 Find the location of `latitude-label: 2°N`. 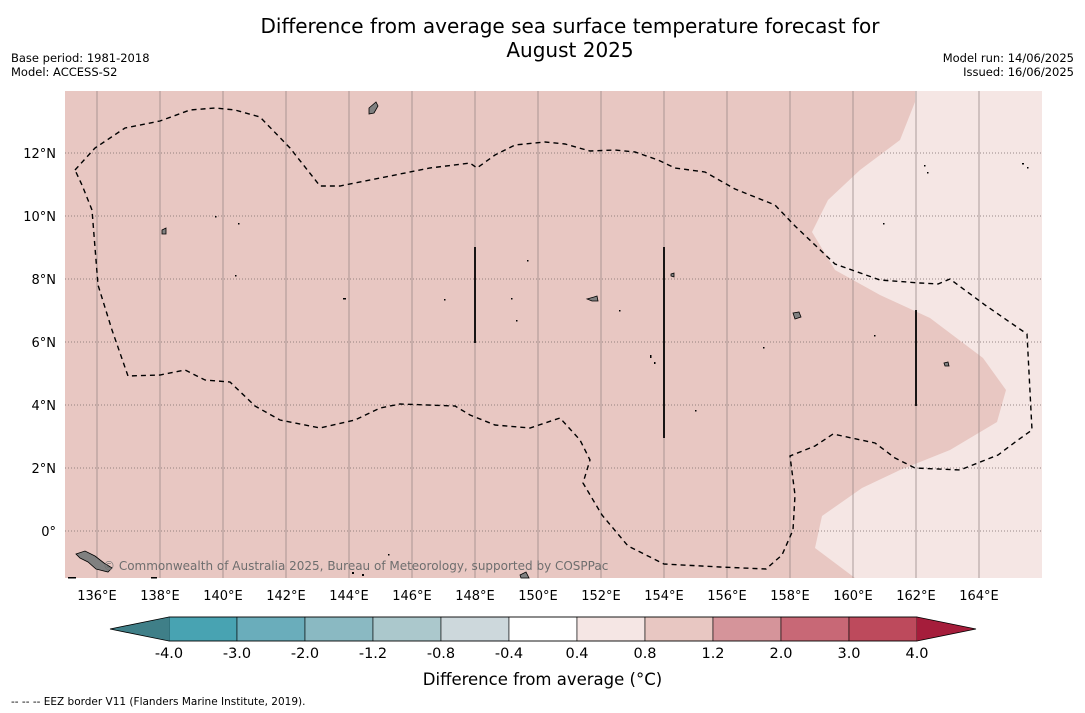

latitude-label: 2°N is located at coordinates (44, 469).